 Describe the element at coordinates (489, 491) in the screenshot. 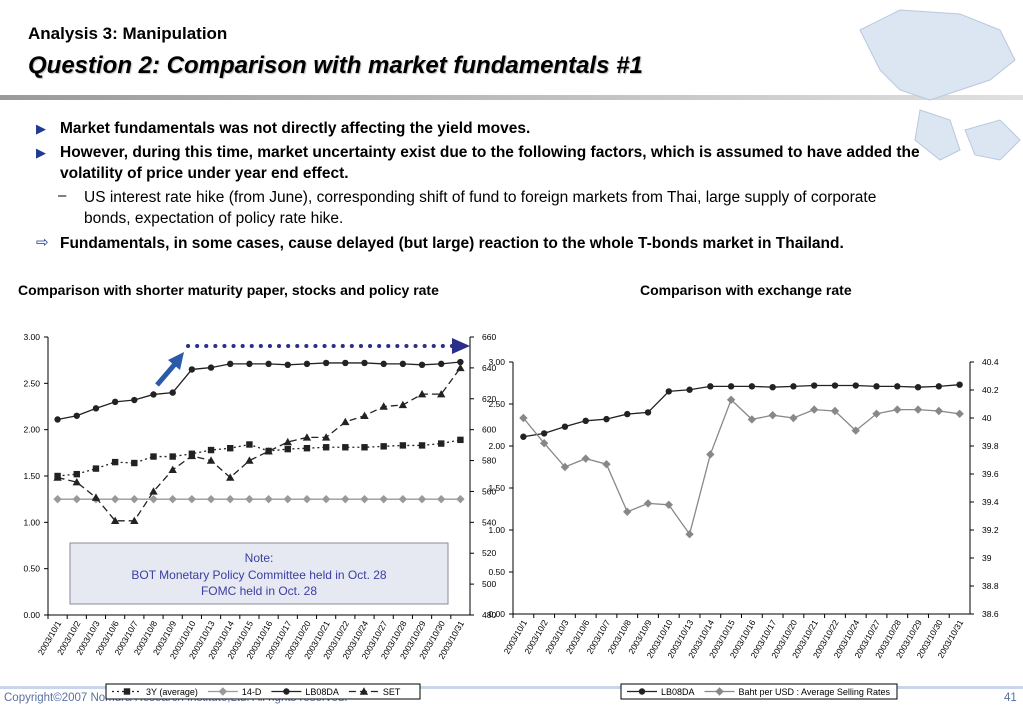

I see `y2-tick-label: 560` at that location.